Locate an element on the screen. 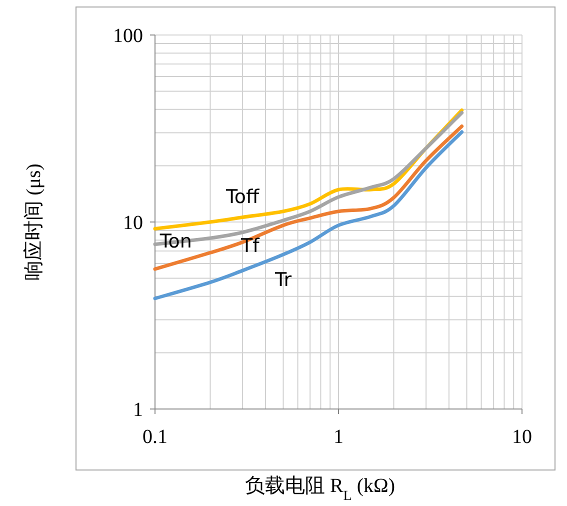 This screenshot has height=506, width=567. x-tick-label: 10 is located at coordinates (522, 437).